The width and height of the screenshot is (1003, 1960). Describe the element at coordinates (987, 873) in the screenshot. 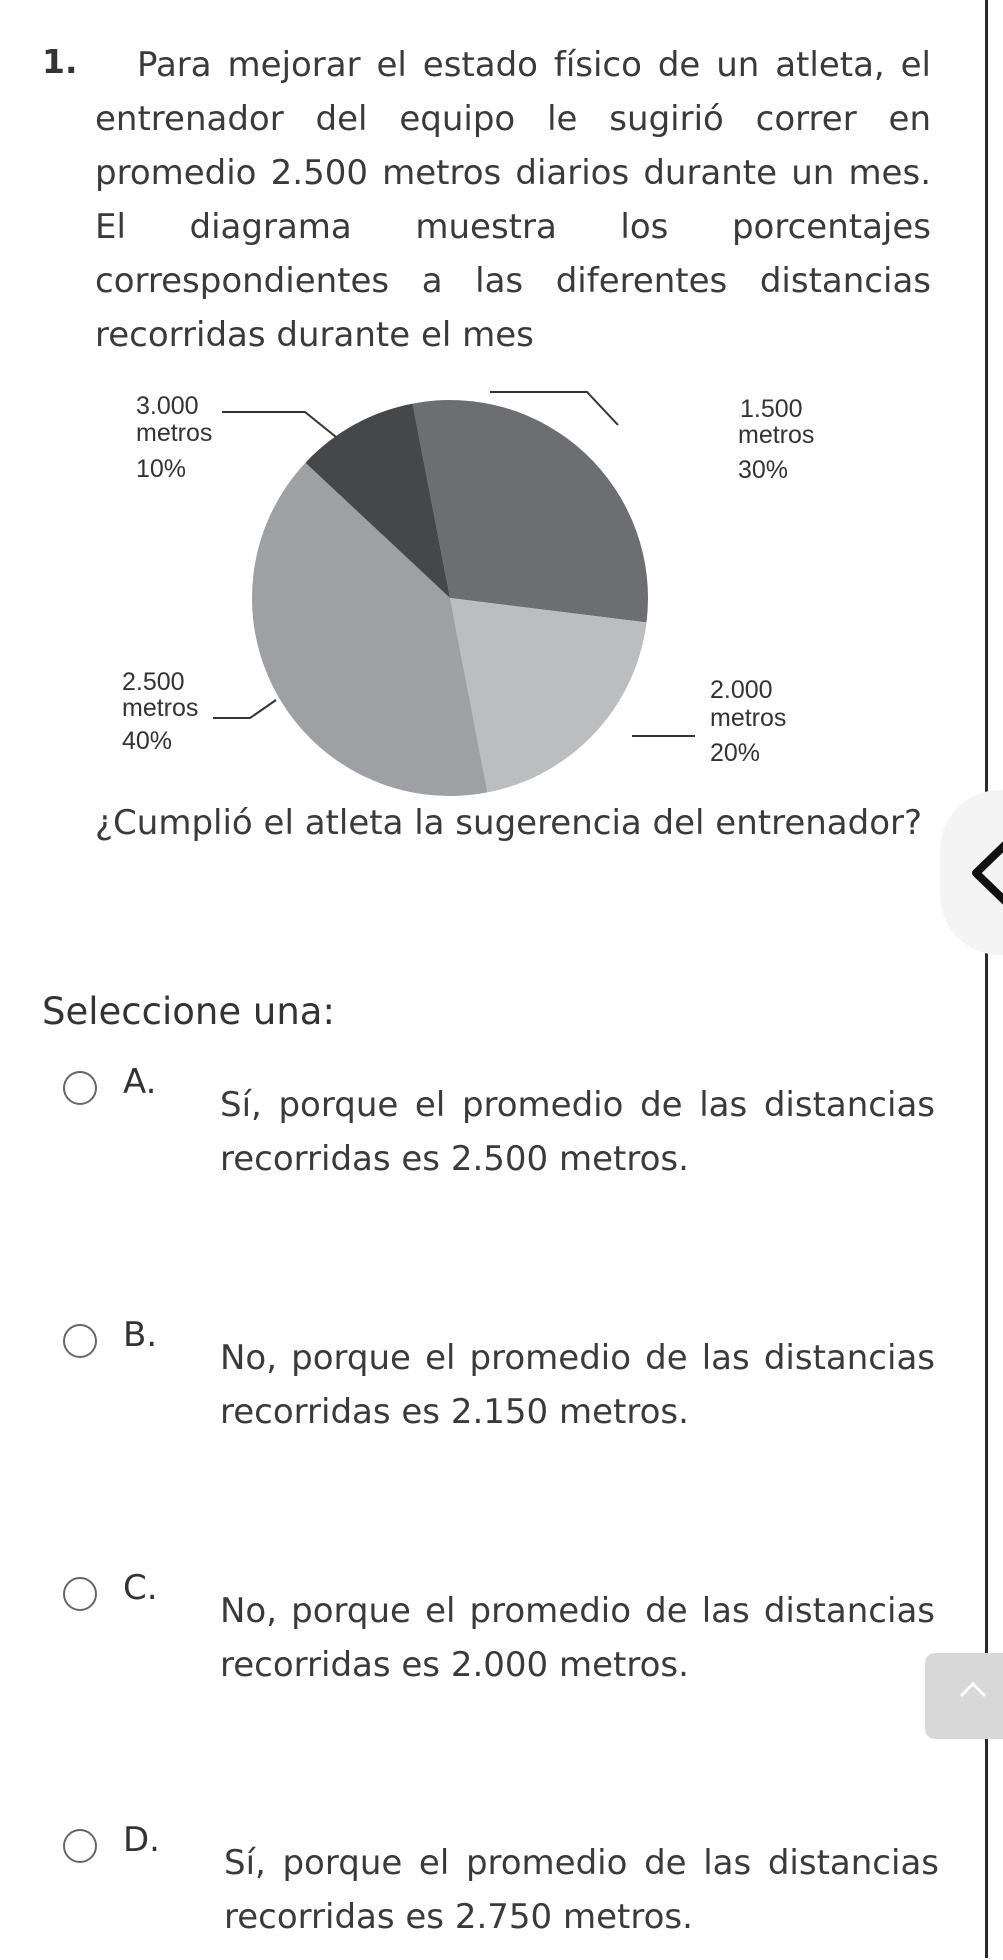

I see `chevron-left-icon` at that location.